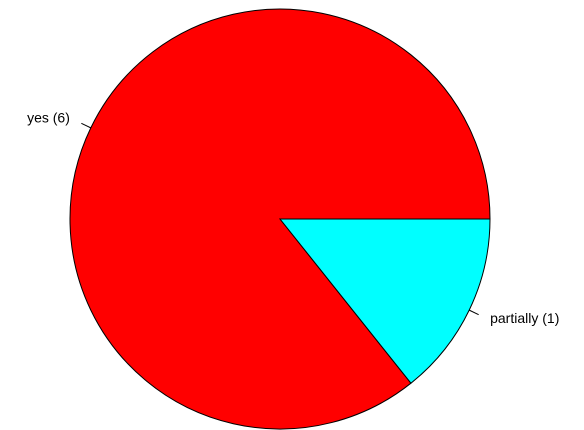 The height and width of the screenshot is (430, 584). What do you see at coordinates (524, 318) in the screenshot?
I see `slice-label: partially (1)` at bounding box center [524, 318].